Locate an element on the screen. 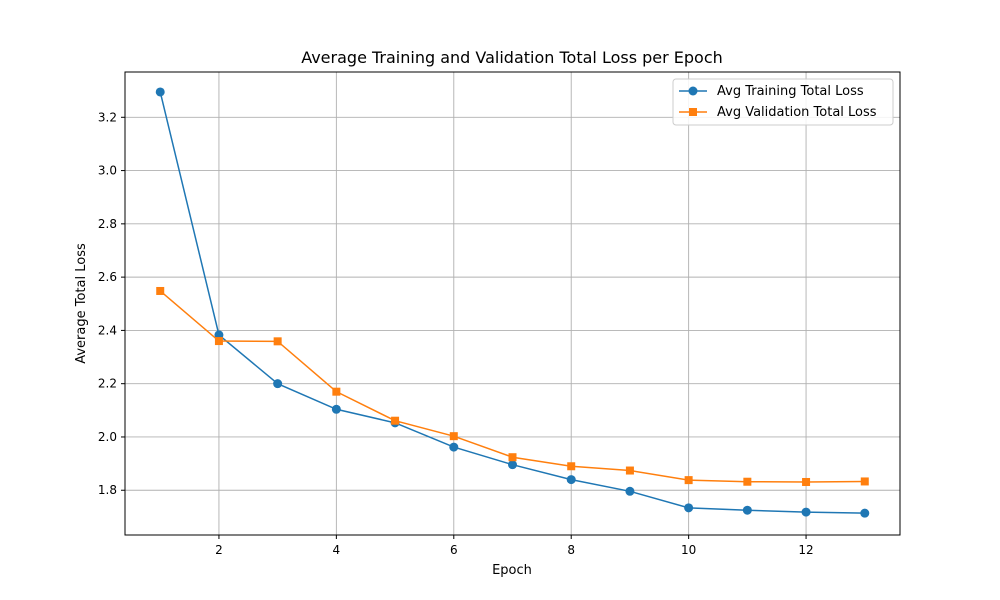  x-axis-ticks: 2 4 6 8 10 12 is located at coordinates (514, 546).